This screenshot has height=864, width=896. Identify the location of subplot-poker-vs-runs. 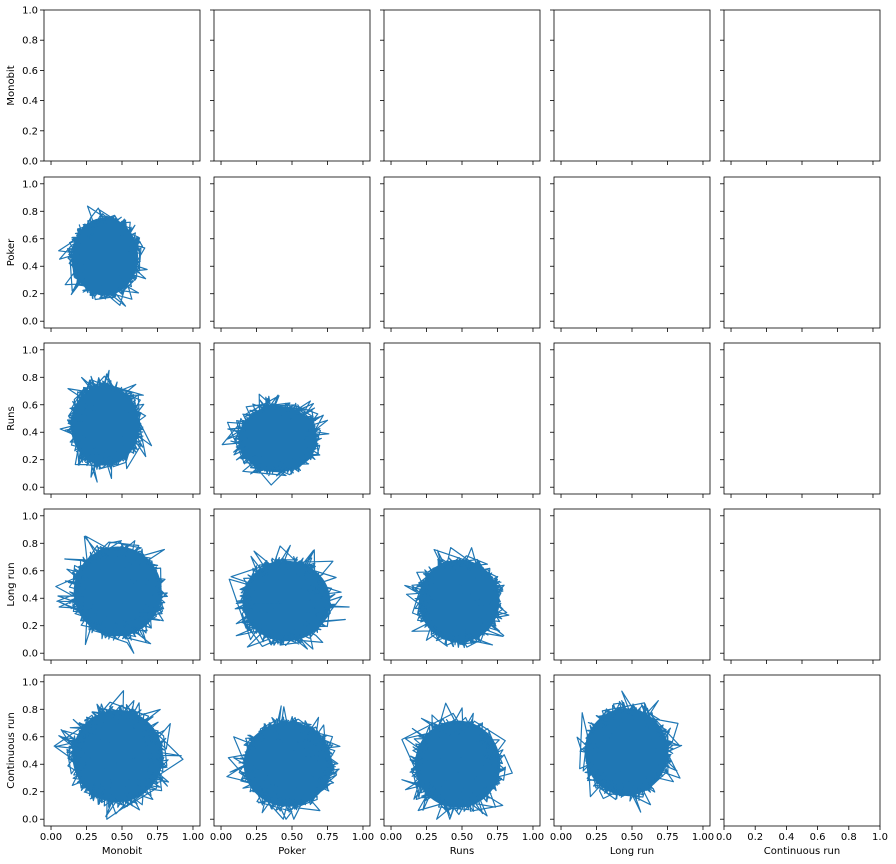
(460, 254).